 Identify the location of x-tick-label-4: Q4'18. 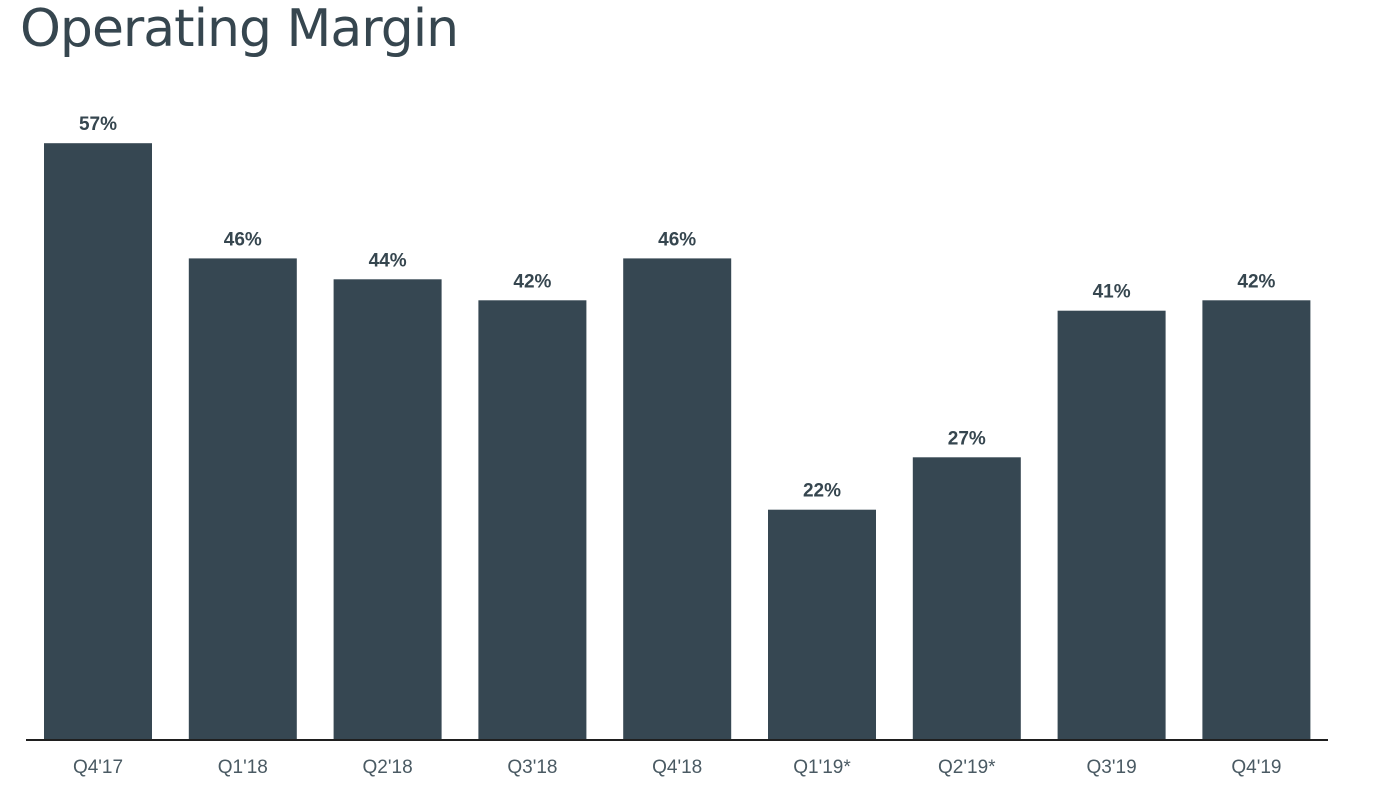
(677, 767).